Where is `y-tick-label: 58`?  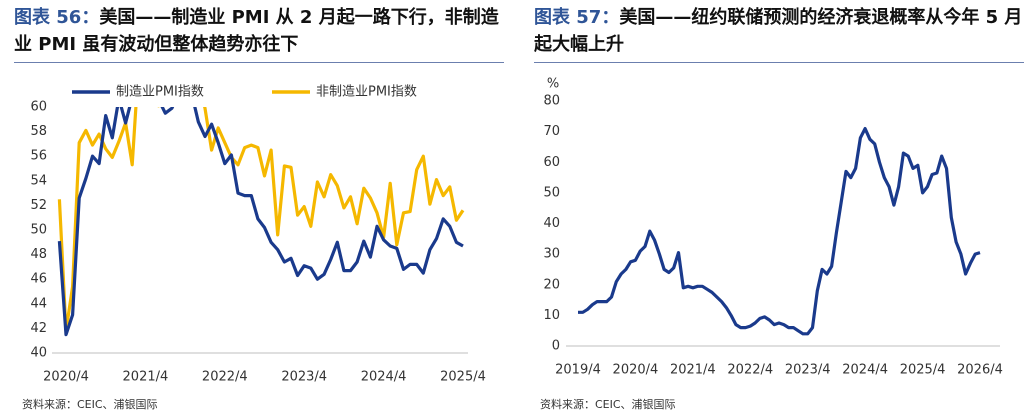
y-tick-label: 58 is located at coordinates (38, 131).